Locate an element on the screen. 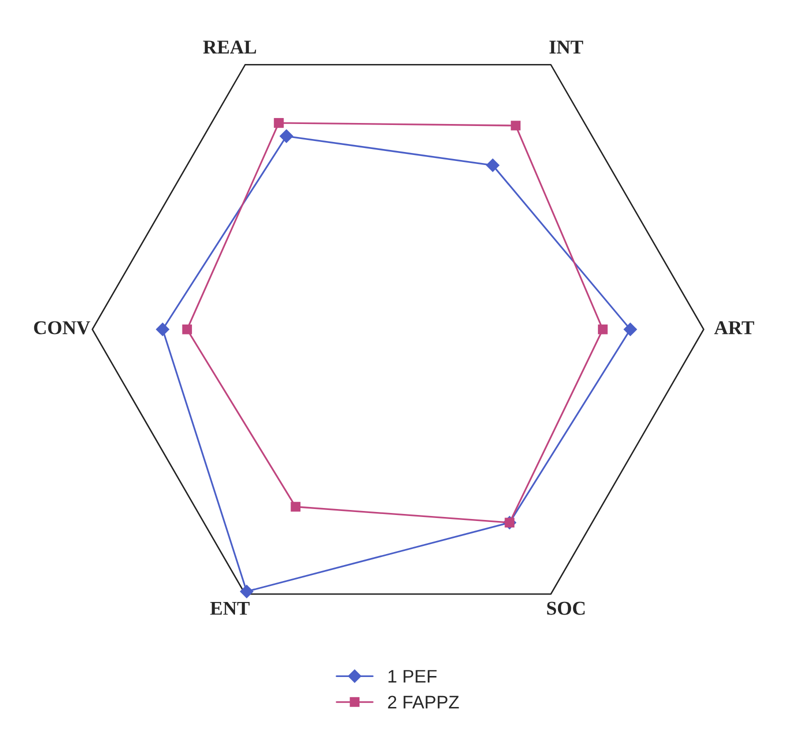  spoke-label: REAL is located at coordinates (229, 47).